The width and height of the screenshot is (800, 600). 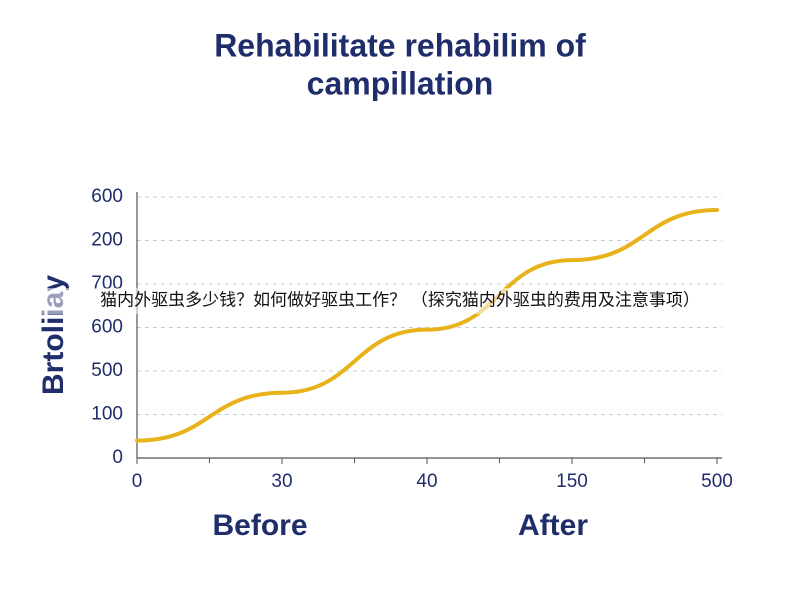 I want to click on overlay-background, so click(x=400, y=301).